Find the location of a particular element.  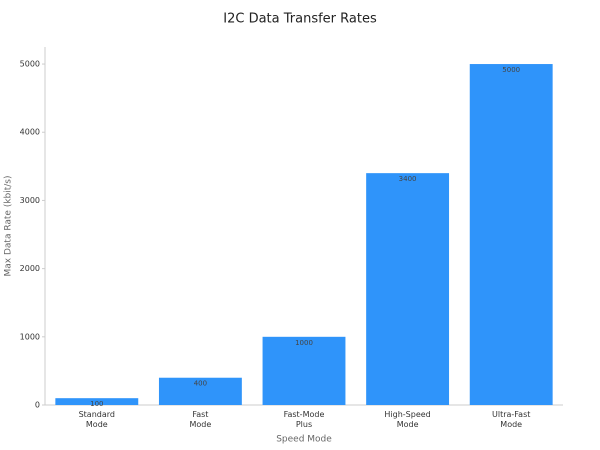

x-tick-label: High-Speed Mode is located at coordinates (407, 419).